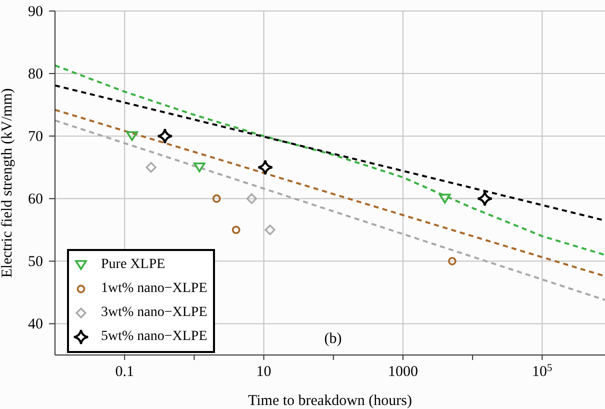 This screenshot has width=605, height=409. Describe the element at coordinates (403, 372) in the screenshot. I see `x-tick-label: 1000` at that location.